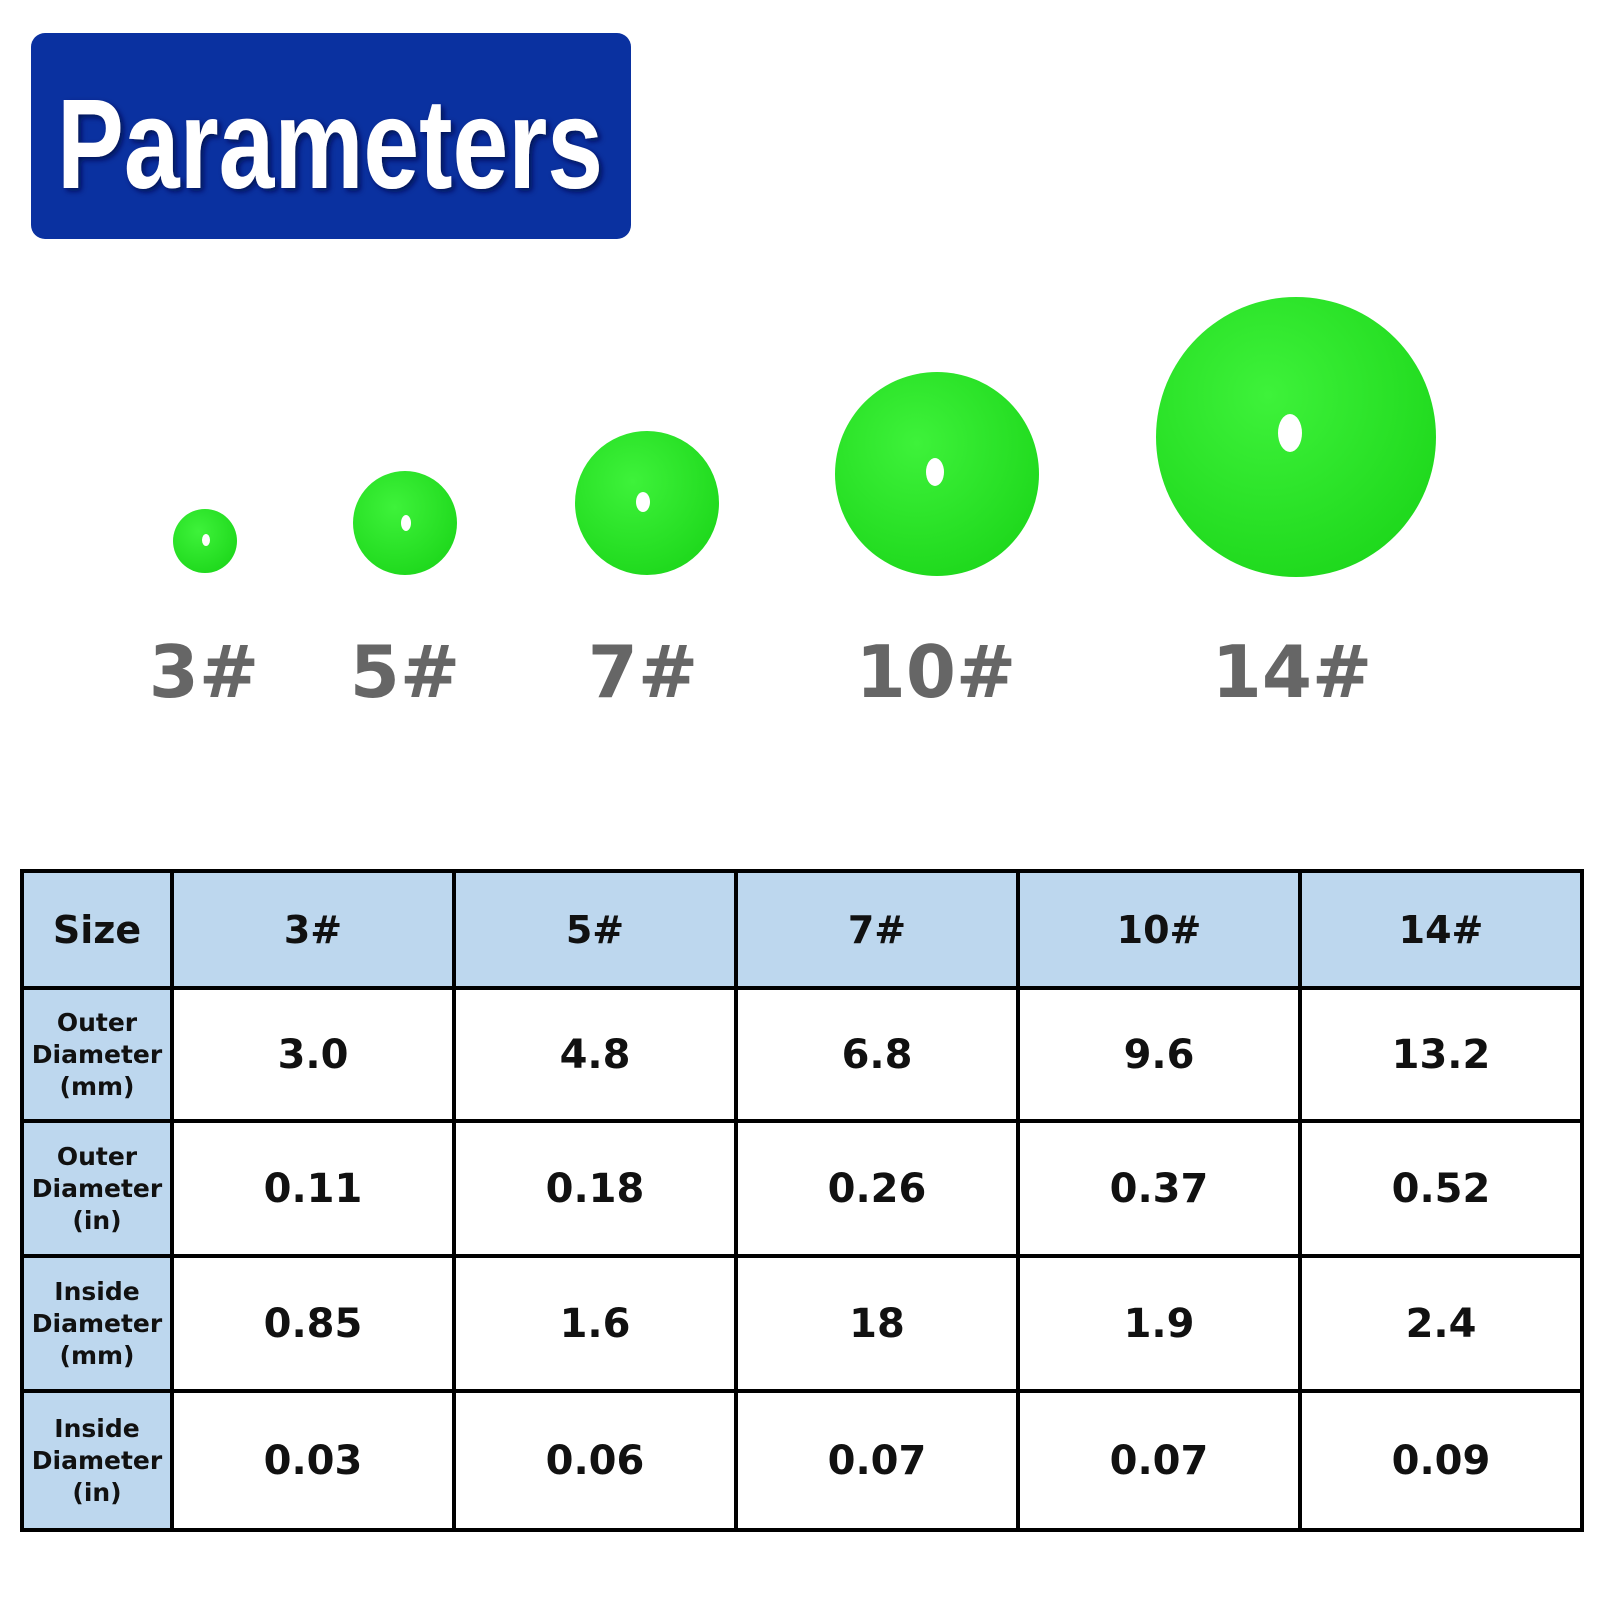 This screenshot has width=1601, height=1601. What do you see at coordinates (313, 1460) in the screenshot?
I see `cell: 0.03` at bounding box center [313, 1460].